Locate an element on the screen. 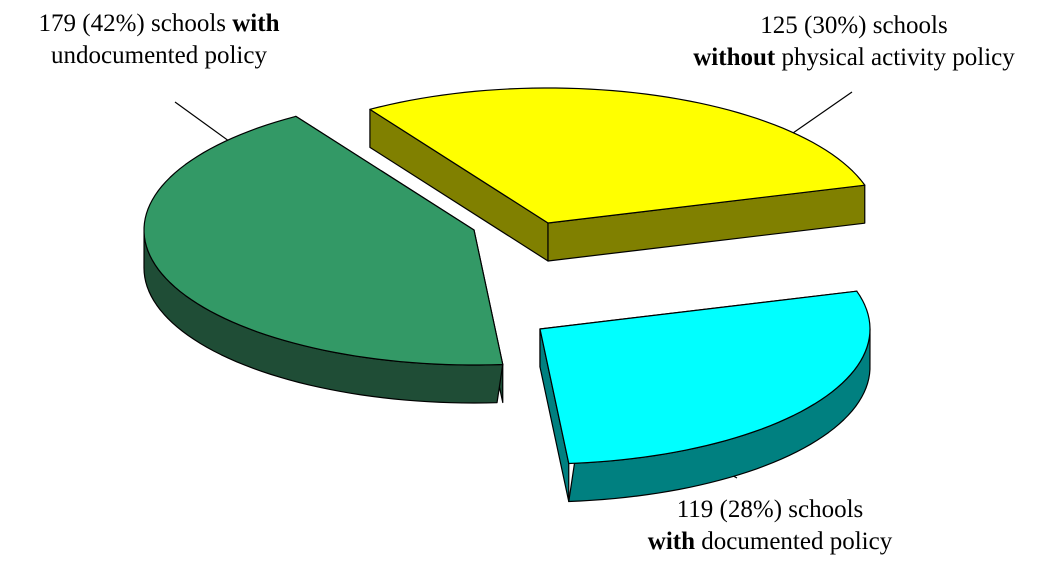 This screenshot has width=1048, height=562. slice-label-part: 179 (42%) schools is located at coordinates (135, 23).